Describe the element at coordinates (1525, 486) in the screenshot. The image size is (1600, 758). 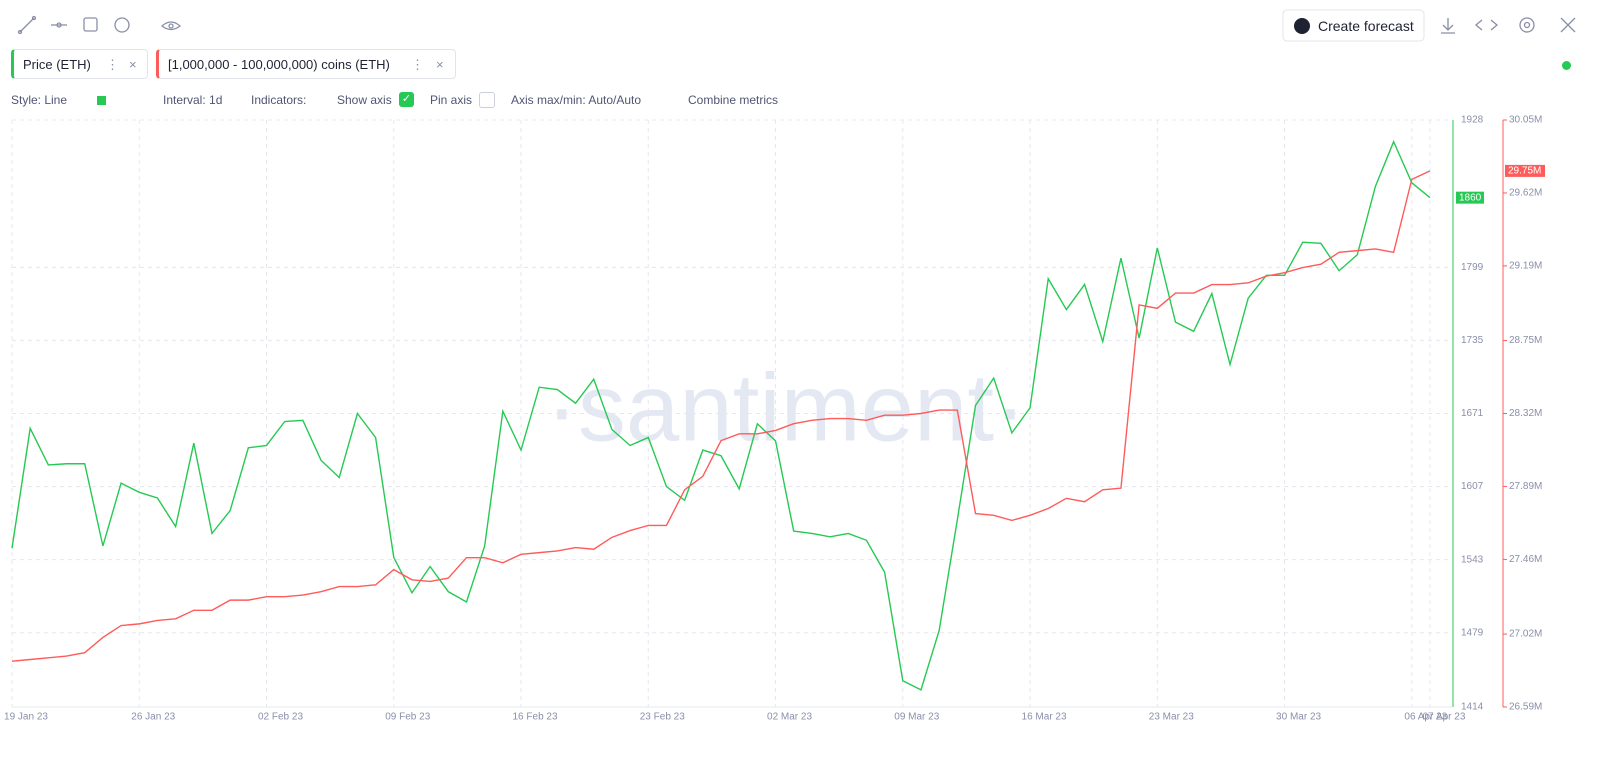
I see `y2-tick-label: 27.89M` at that location.